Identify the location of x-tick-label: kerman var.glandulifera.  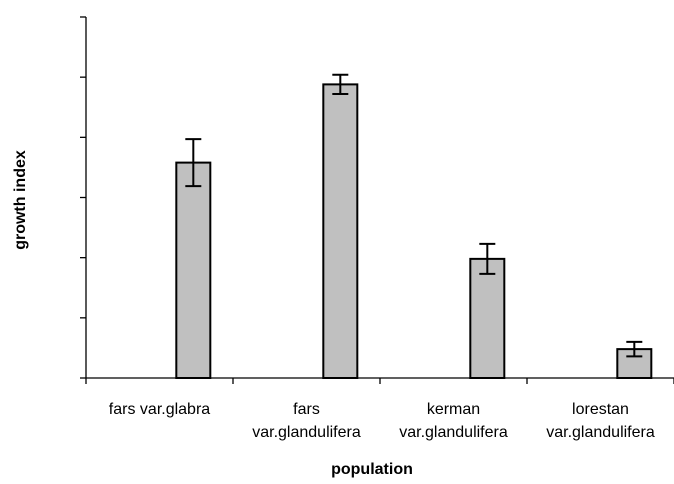
(453, 421).